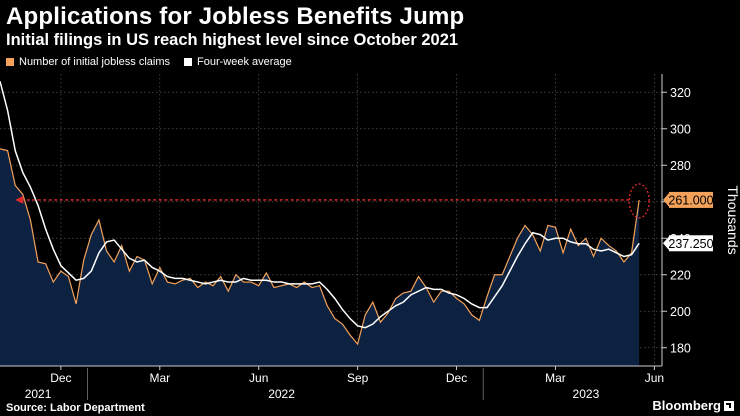  Describe the element at coordinates (244, 62) in the screenshot. I see `legend-label-average: Four-week average` at that location.